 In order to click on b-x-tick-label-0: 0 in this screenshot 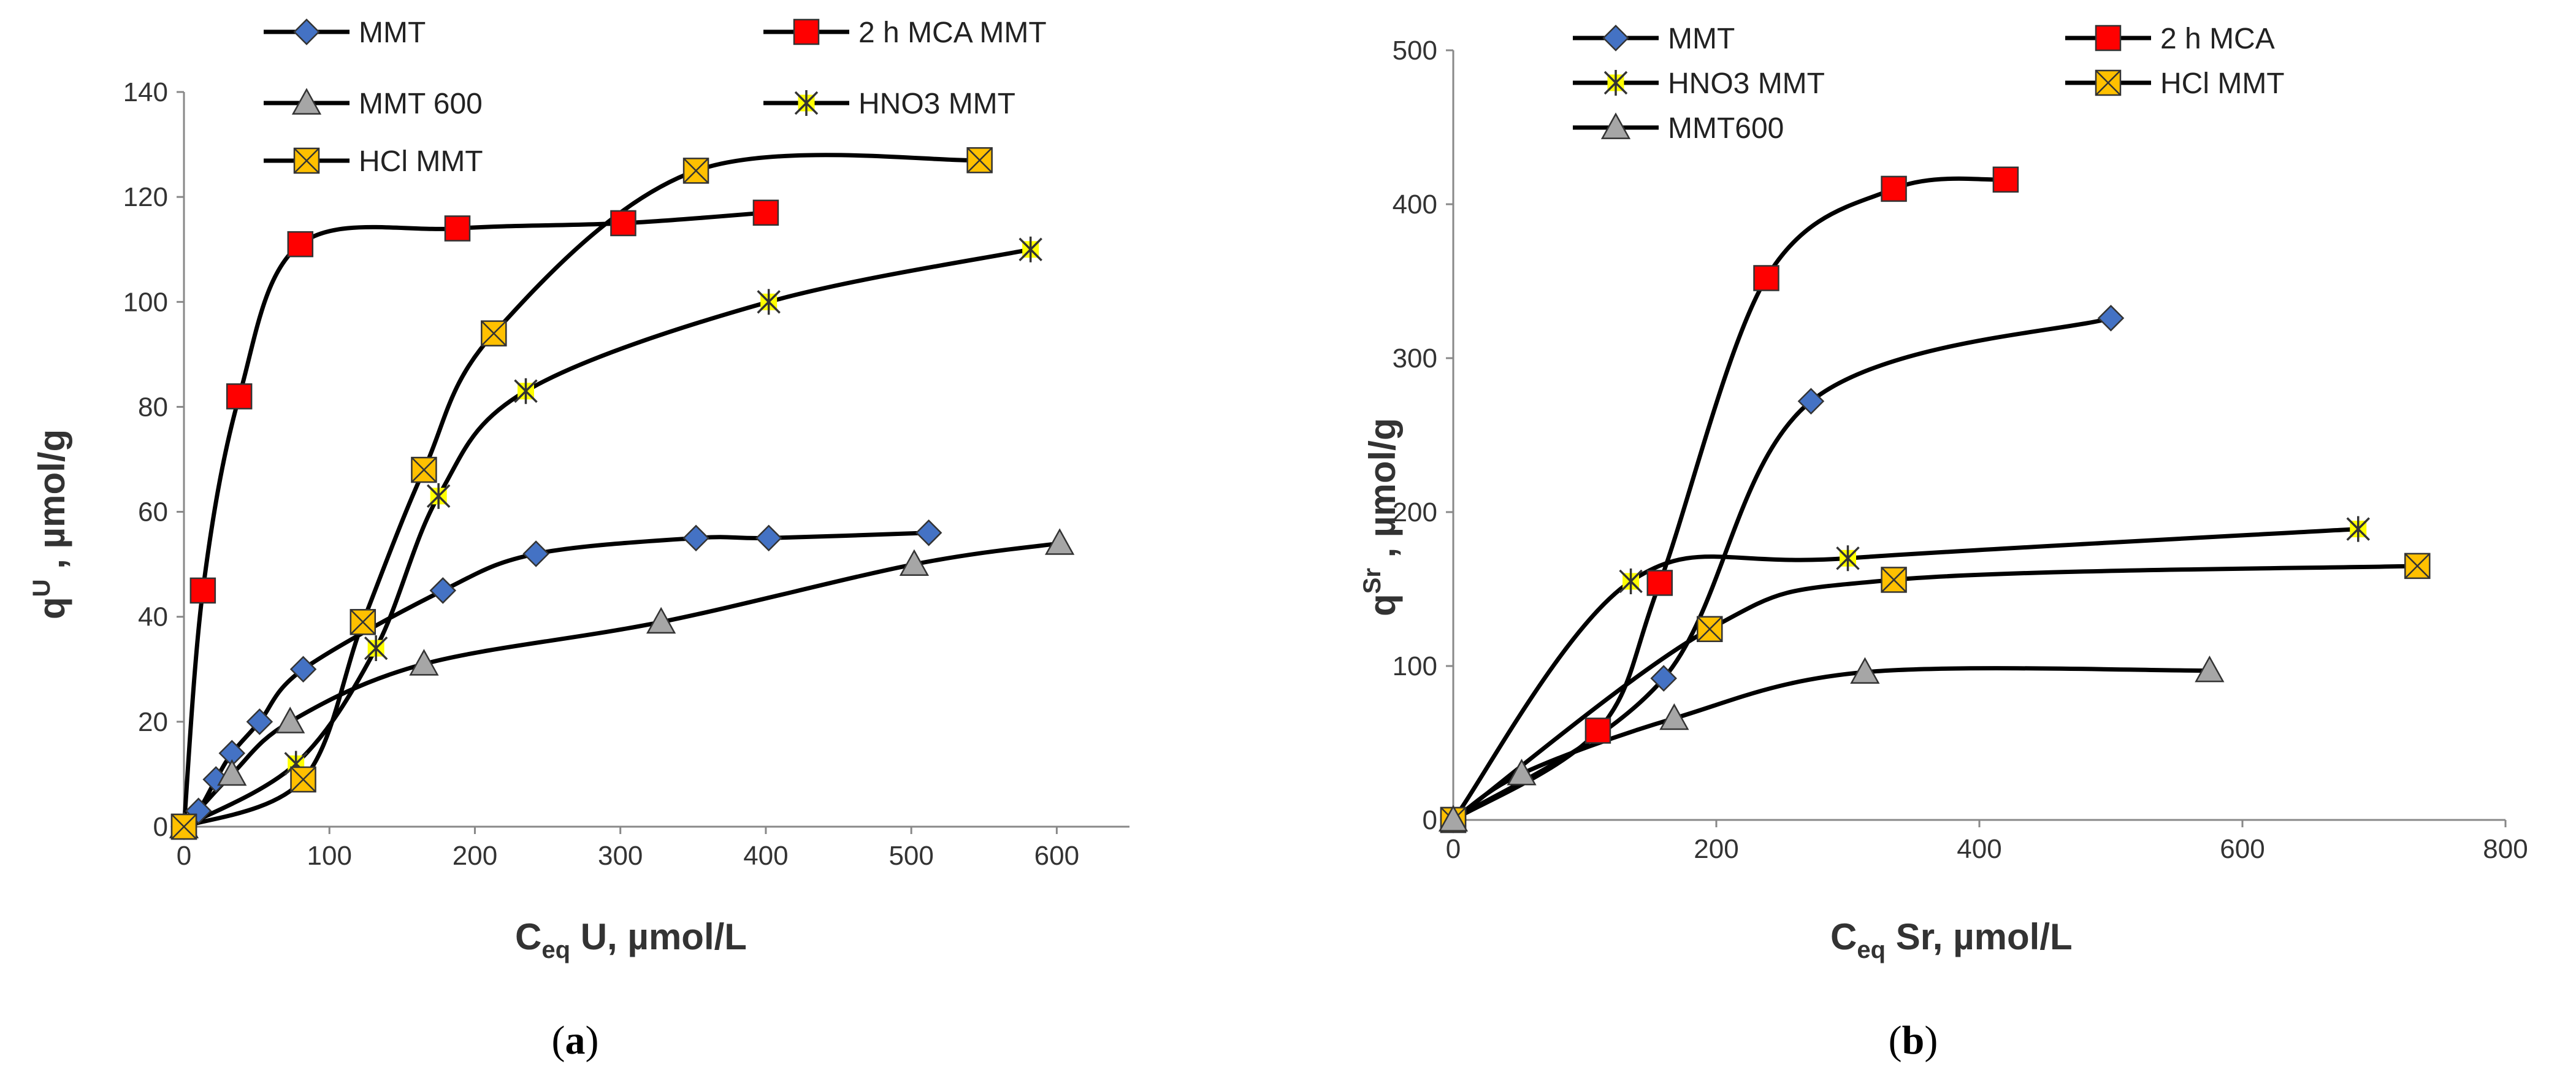, I will do `click(1453, 849)`.